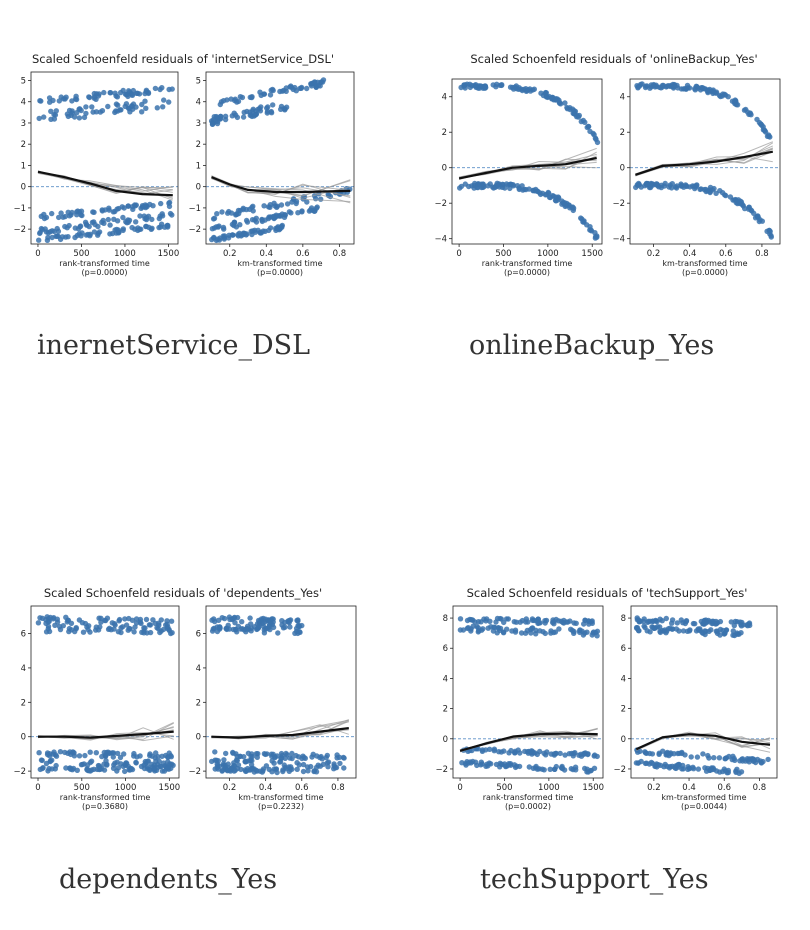 The image size is (810, 930). Describe the element at coordinates (198, 166) in the screenshot. I see `y-tick-label: 1` at that location.